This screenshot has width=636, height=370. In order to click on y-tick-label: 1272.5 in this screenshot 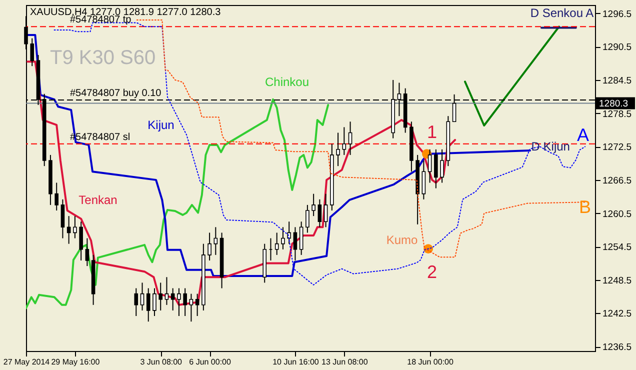, I will do `click(617, 148)`.